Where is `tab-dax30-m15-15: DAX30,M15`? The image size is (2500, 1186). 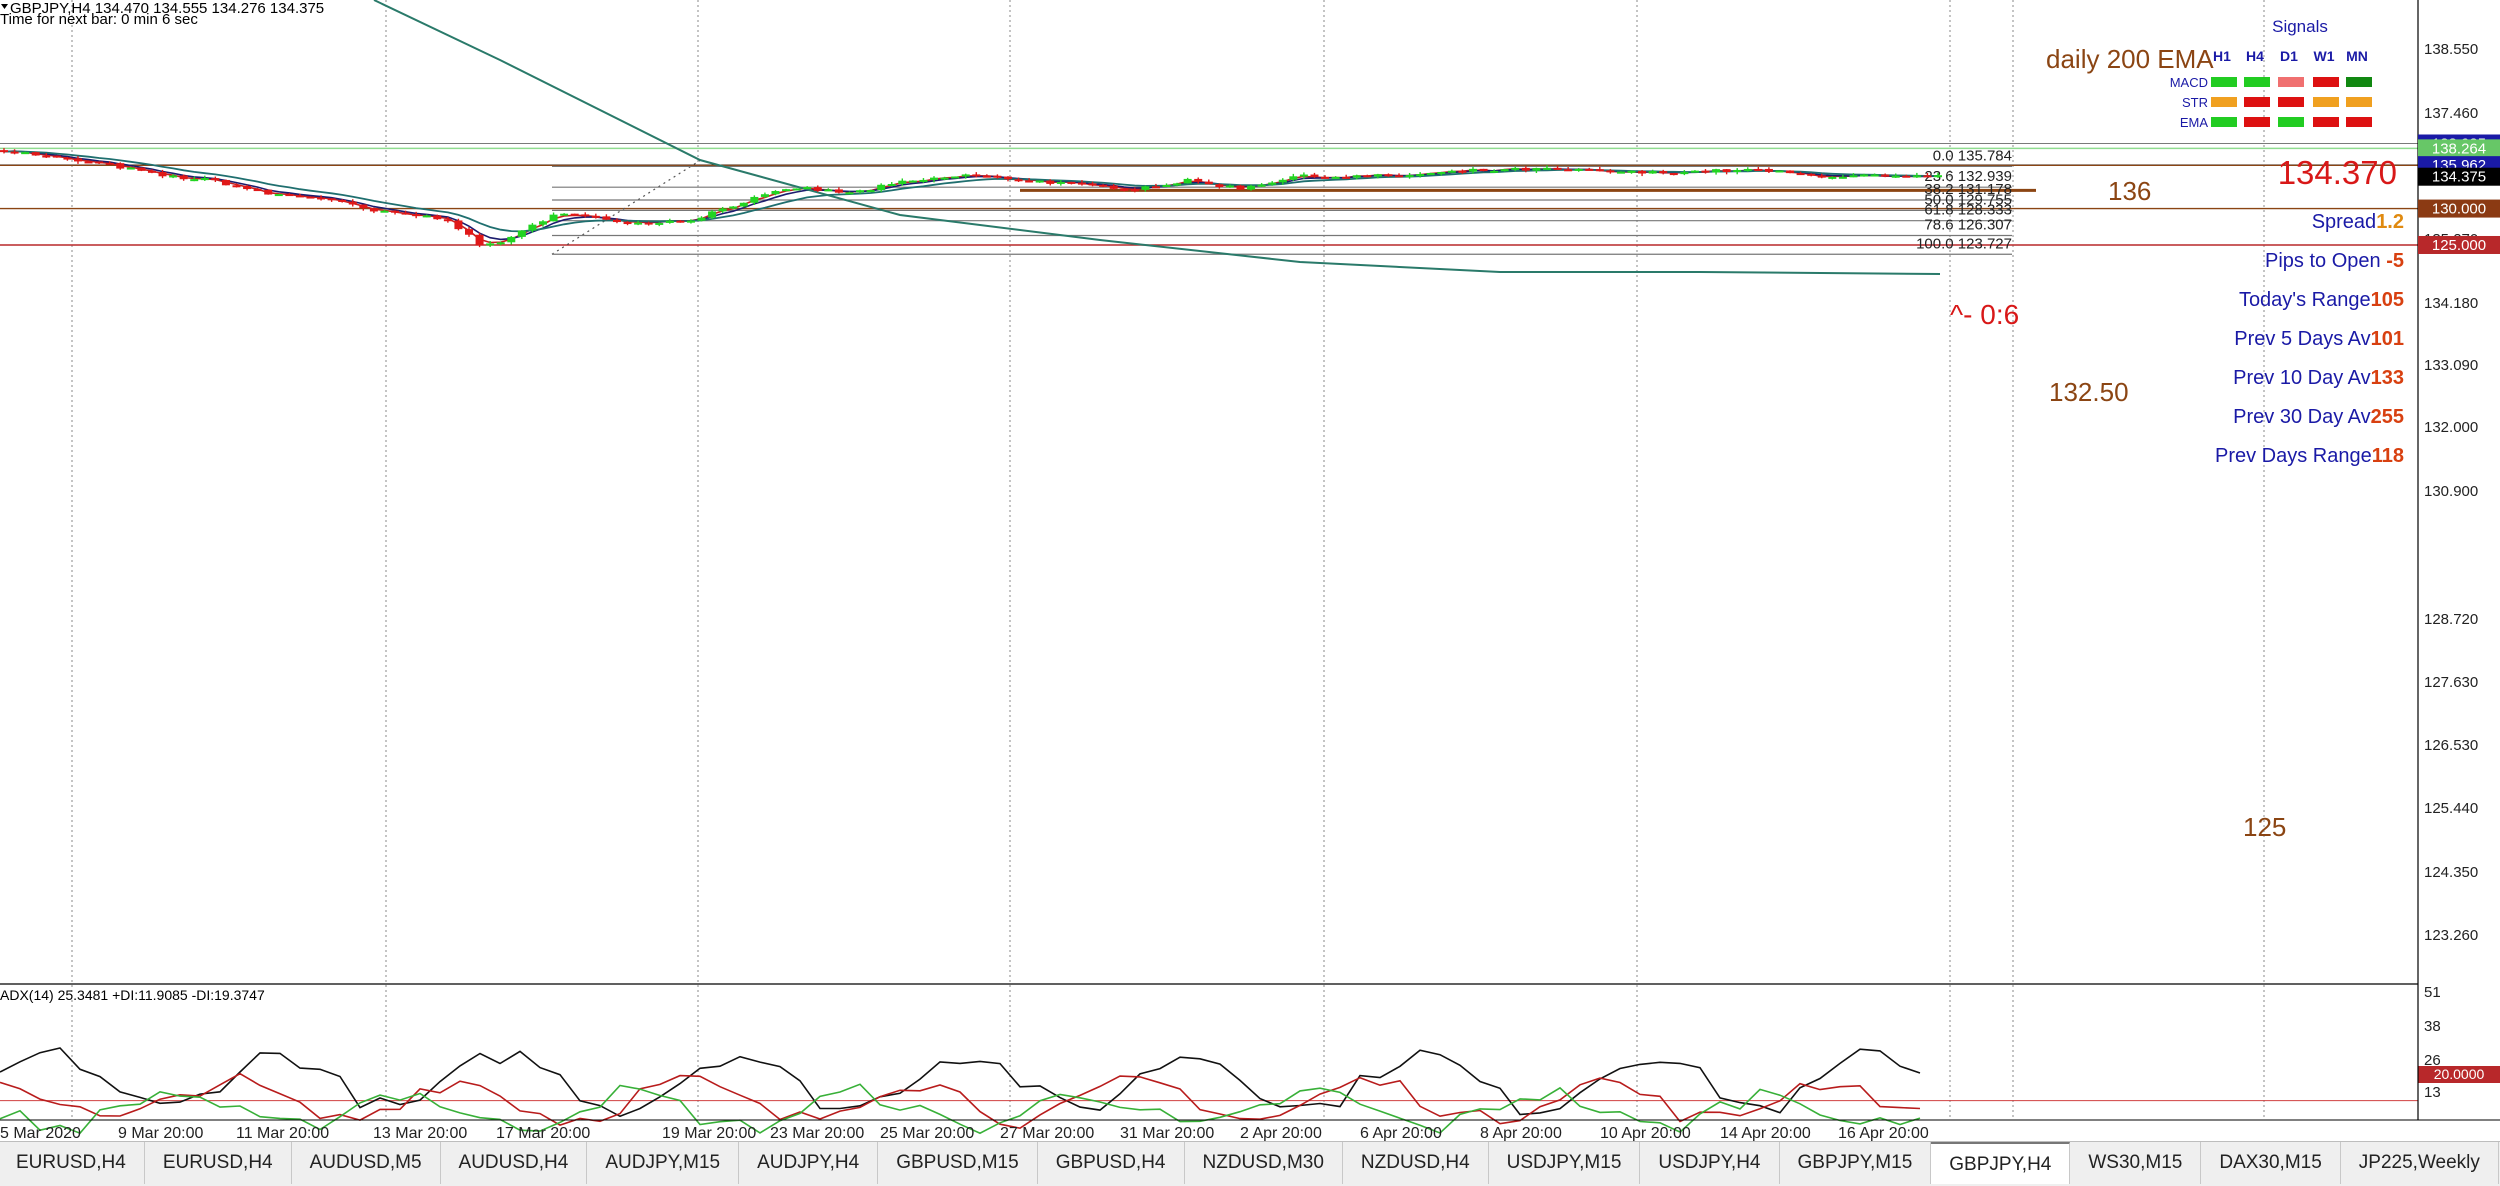
tab-dax30-m15-15: DAX30,M15 is located at coordinates (2271, 1163).